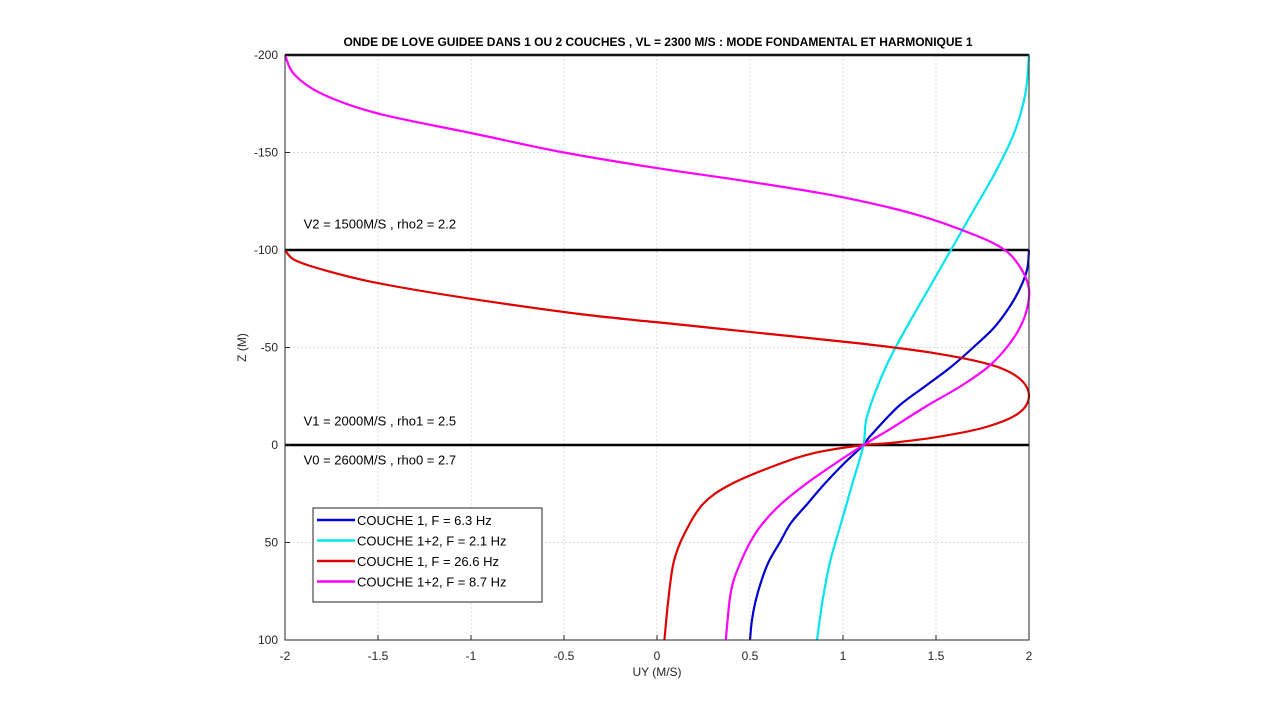  What do you see at coordinates (378, 656) in the screenshot?
I see `x-tick-label: -1.5` at bounding box center [378, 656].